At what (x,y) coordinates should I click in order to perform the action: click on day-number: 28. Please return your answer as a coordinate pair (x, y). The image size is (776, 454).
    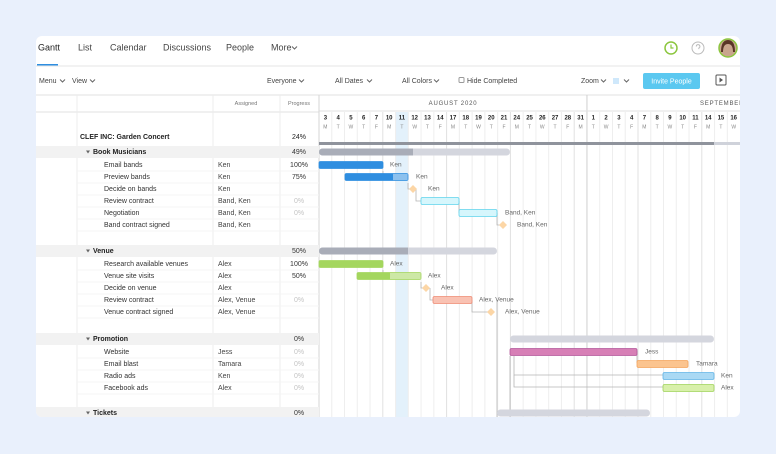
    Looking at the image, I should click on (567, 119).